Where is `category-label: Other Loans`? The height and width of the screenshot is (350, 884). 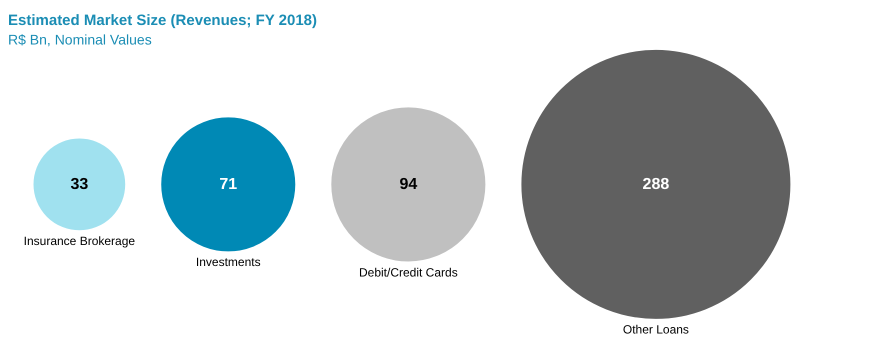
category-label: Other Loans is located at coordinates (655, 329).